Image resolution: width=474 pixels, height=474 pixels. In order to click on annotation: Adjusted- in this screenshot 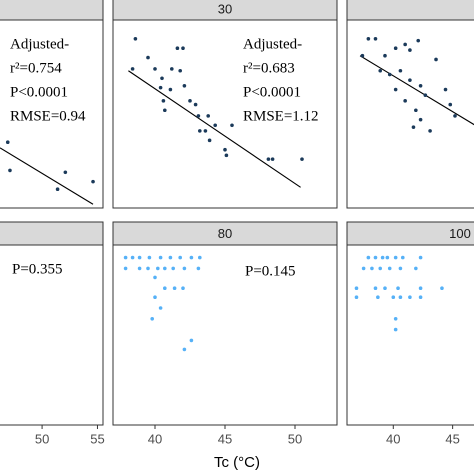, I will do `click(39, 44)`.